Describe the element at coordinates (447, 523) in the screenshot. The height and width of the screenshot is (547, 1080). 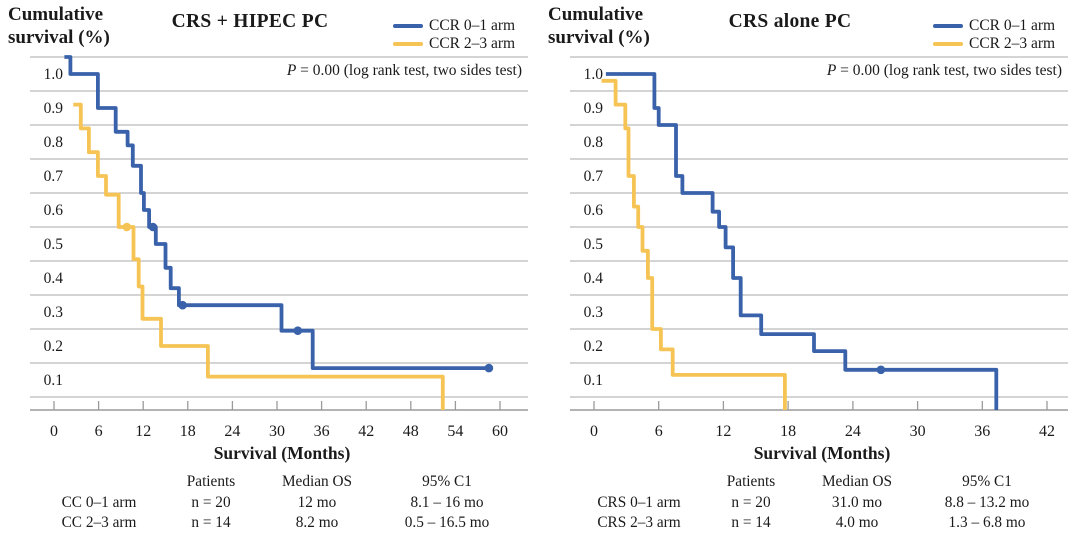
I see `table-cell: 0.5 – 16.5 mo` at that location.